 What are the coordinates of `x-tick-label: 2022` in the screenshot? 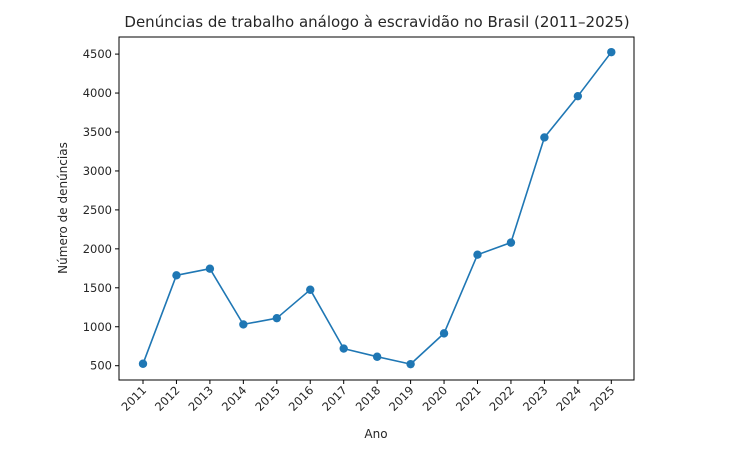 It's located at (501, 398).